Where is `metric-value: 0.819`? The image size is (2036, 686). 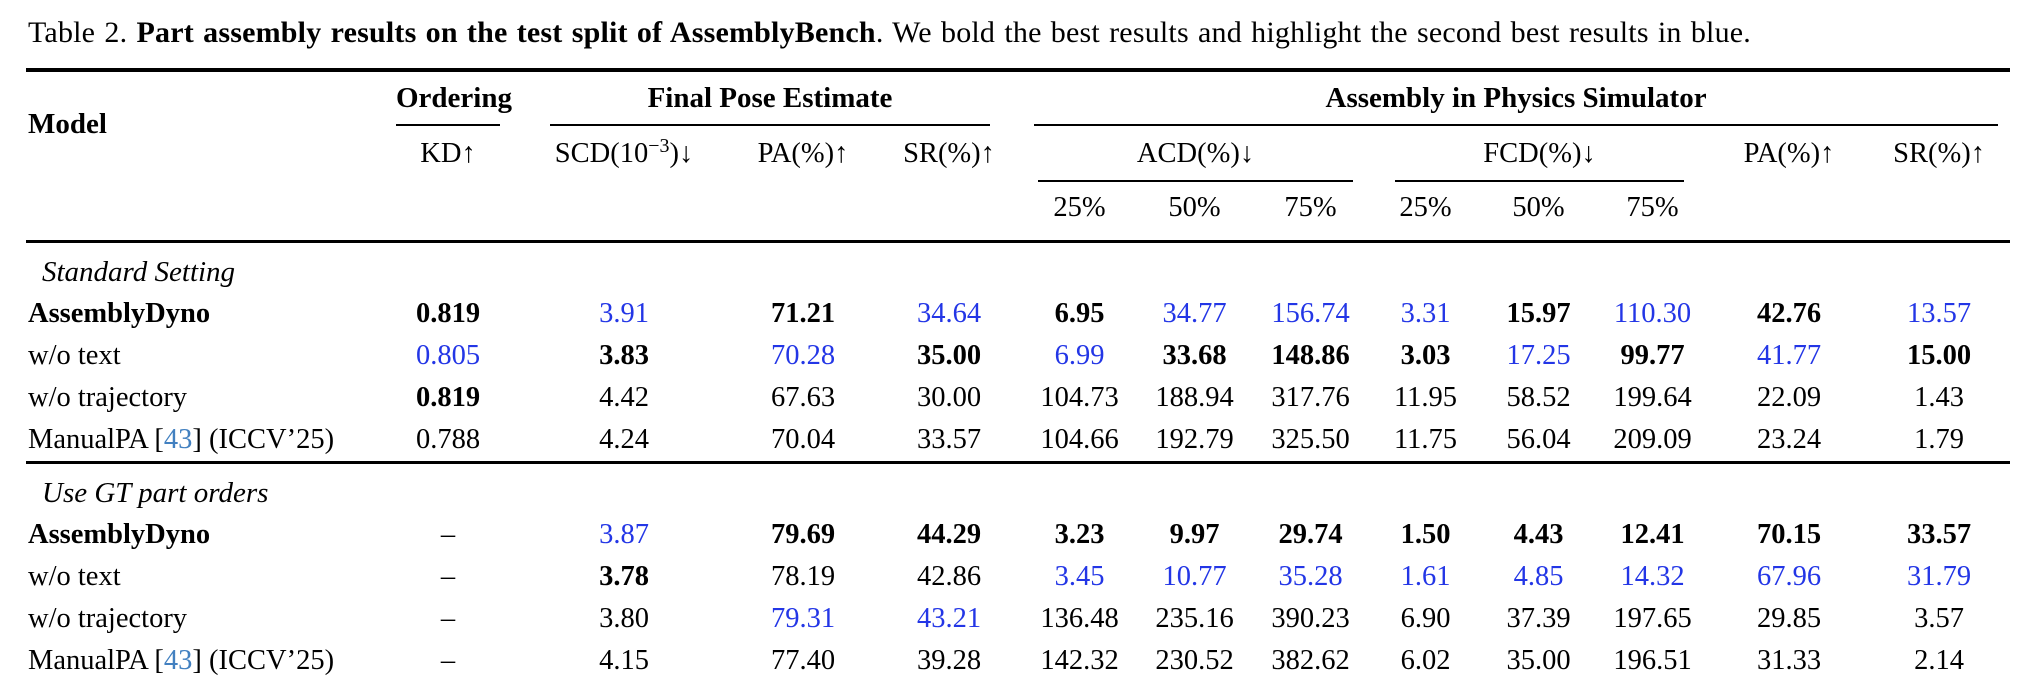 metric-value: 0.819 is located at coordinates (448, 397).